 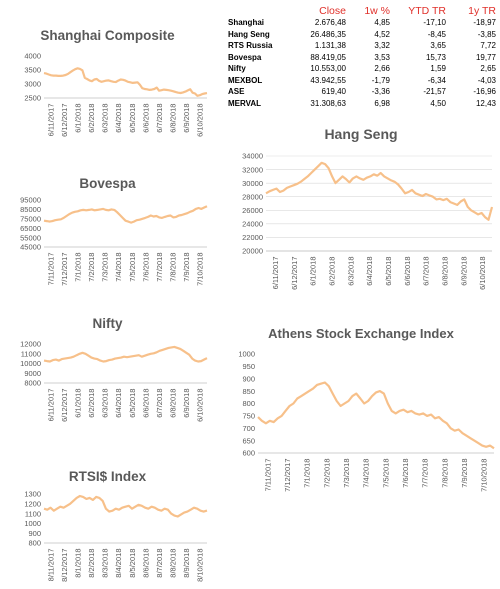 What do you see at coordinates (362, 104) in the screenshot?
I see `summary-row: MERVAL 31.308,63 6,98 4,50 12,43` at bounding box center [362, 104].